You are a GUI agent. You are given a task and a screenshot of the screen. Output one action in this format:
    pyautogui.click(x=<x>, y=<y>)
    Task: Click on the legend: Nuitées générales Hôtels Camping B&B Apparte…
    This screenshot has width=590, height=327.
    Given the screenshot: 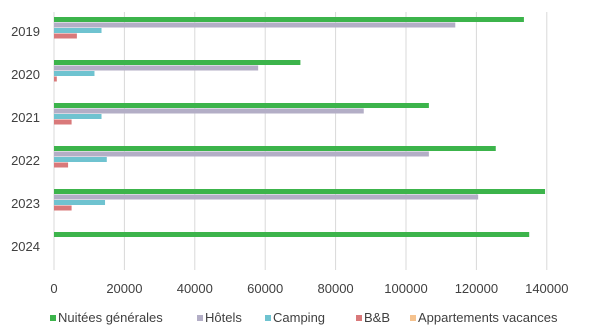 What is the action you would take?
    pyautogui.click(x=304, y=317)
    